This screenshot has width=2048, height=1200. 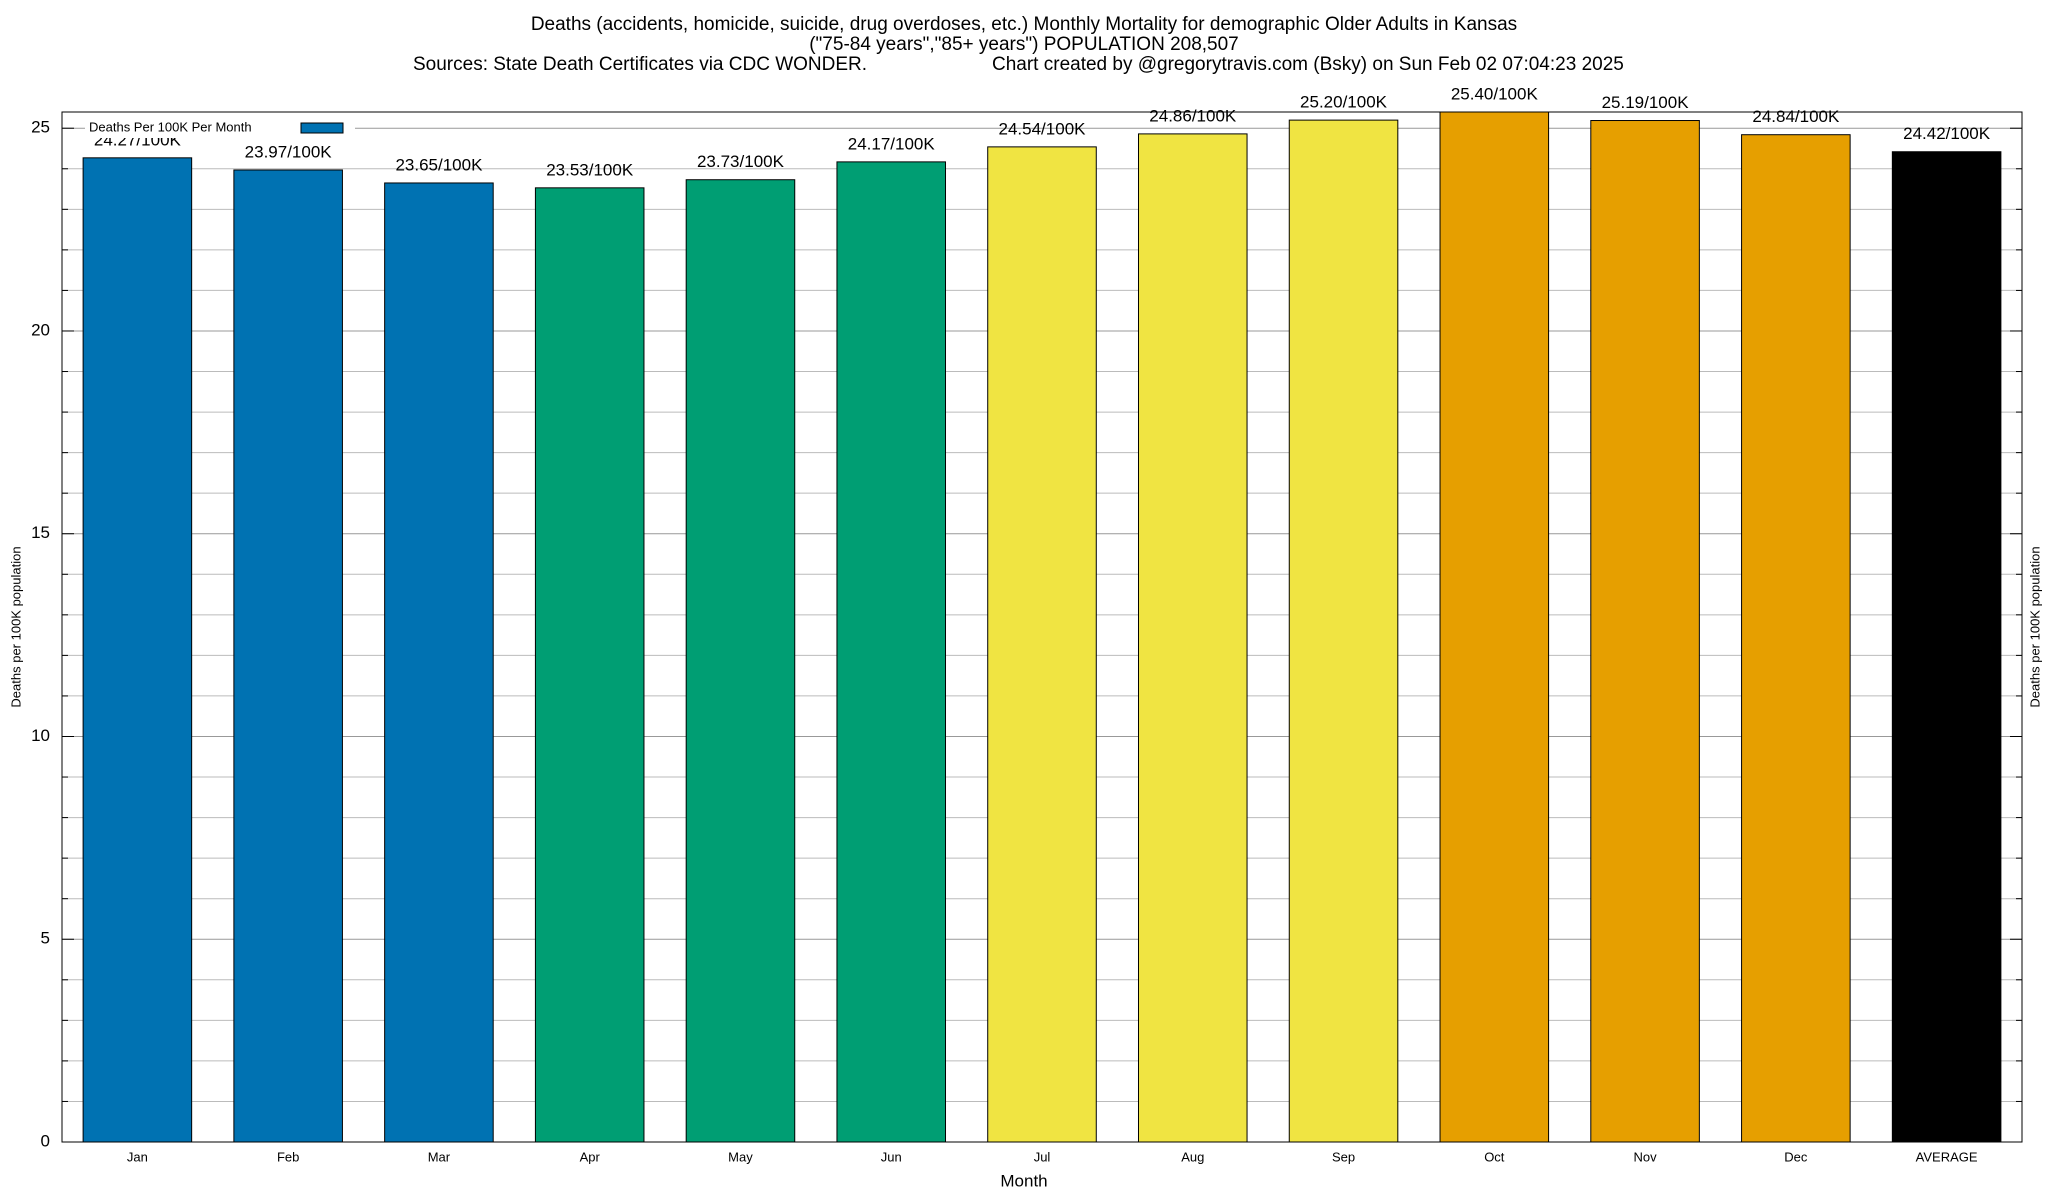 I want to click on y-tick-label: 25, so click(x=40, y=127).